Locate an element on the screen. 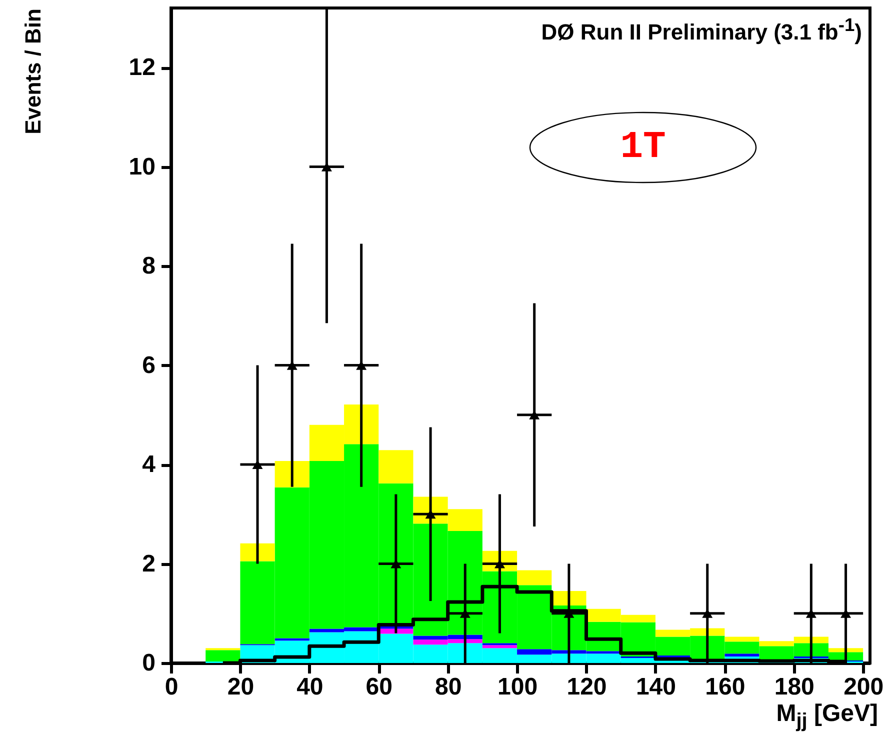 This screenshot has width=884, height=733. y-tick-label: 4 is located at coordinates (149, 464).